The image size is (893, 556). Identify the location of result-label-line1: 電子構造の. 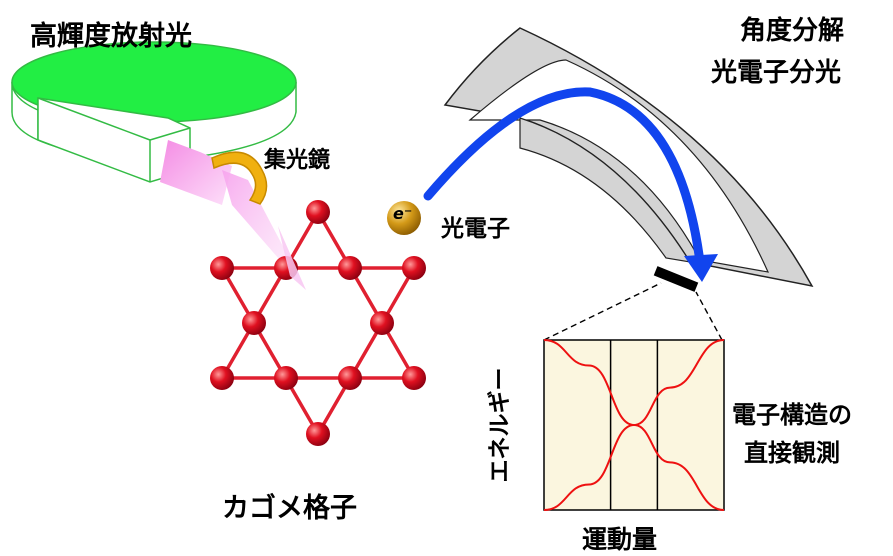
(792, 415).